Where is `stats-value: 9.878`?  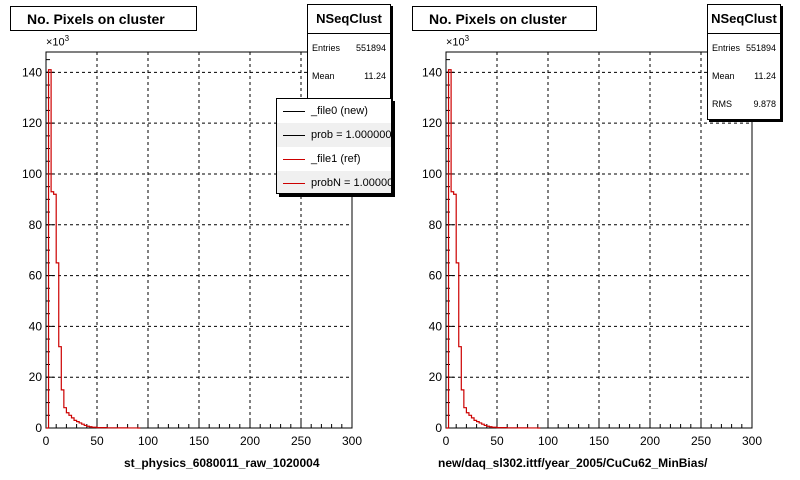 stats-value: 9.878 is located at coordinates (764, 104).